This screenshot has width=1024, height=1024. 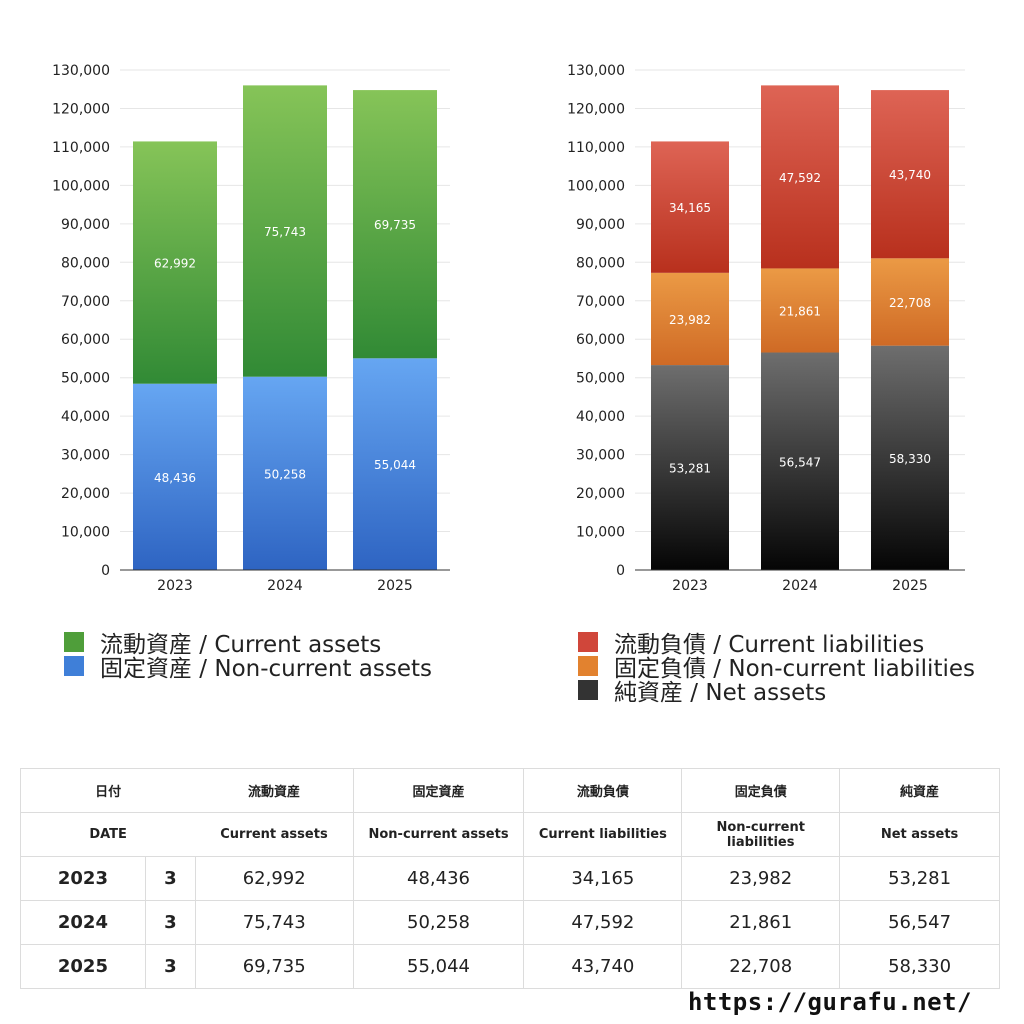 I want to click on legend-current-liabilities: 流動負債 / Current liabilities, so click(x=776, y=644).